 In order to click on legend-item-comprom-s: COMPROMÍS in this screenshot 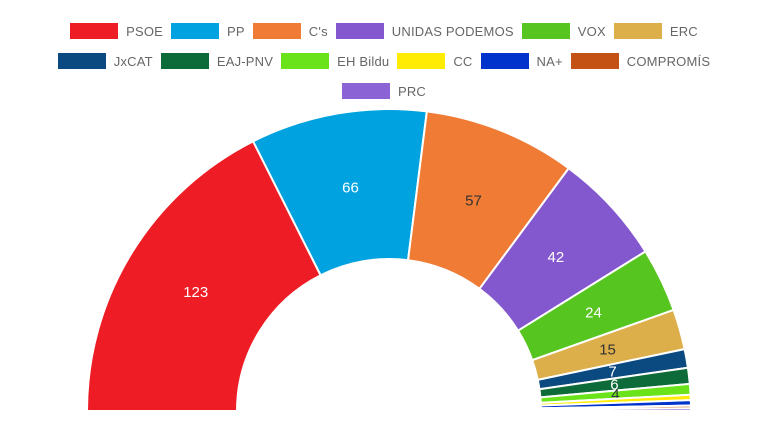, I will do `click(640, 61)`.